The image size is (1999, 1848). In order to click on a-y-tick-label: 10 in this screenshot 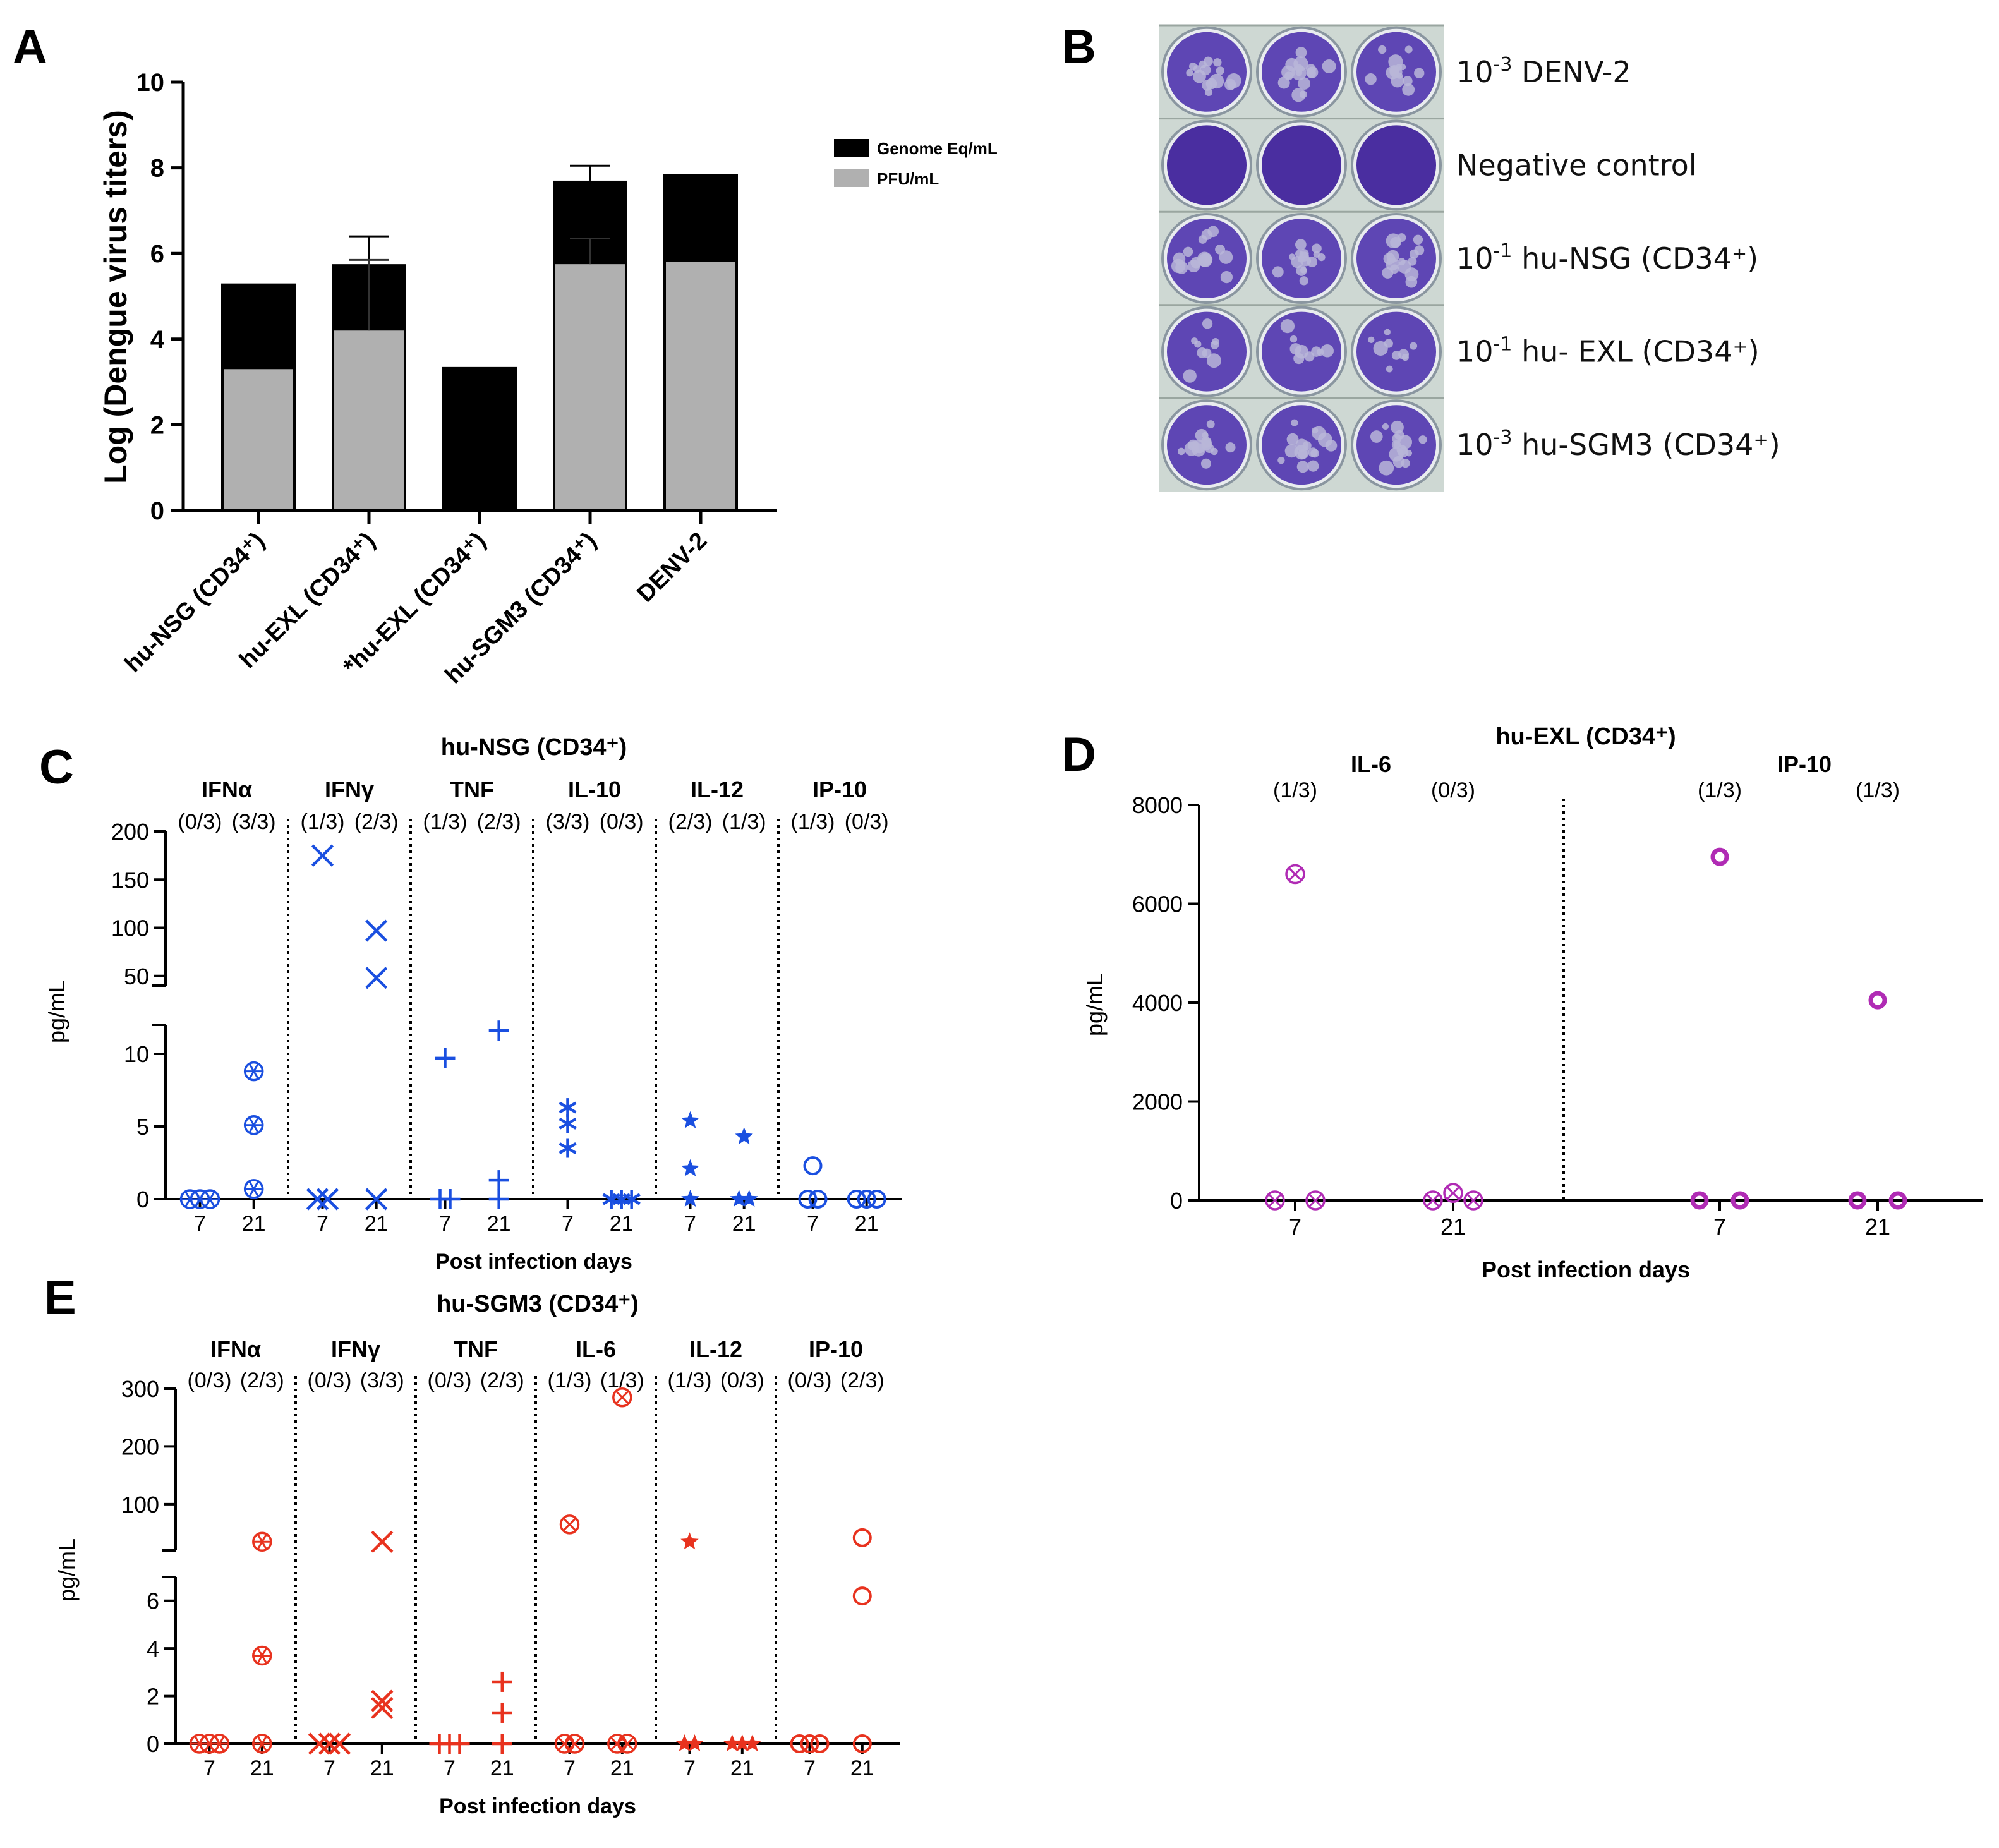, I will do `click(150, 83)`.